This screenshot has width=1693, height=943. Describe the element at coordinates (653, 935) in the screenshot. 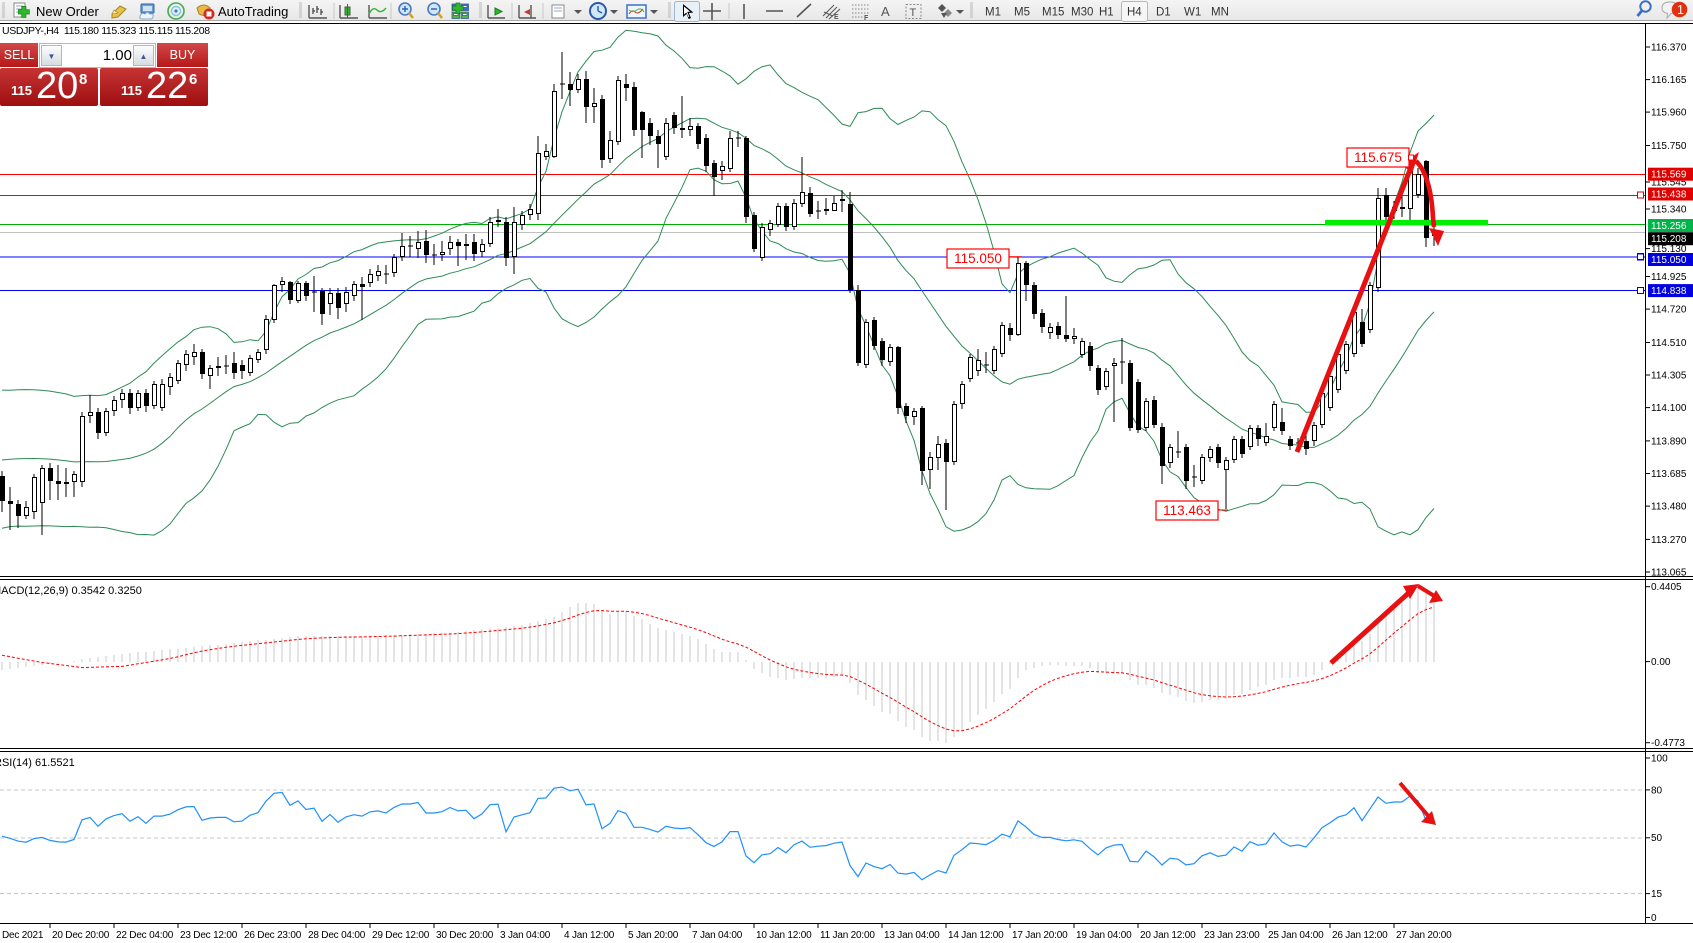

I see `svg-text: 5 Jan 20:00` at that location.